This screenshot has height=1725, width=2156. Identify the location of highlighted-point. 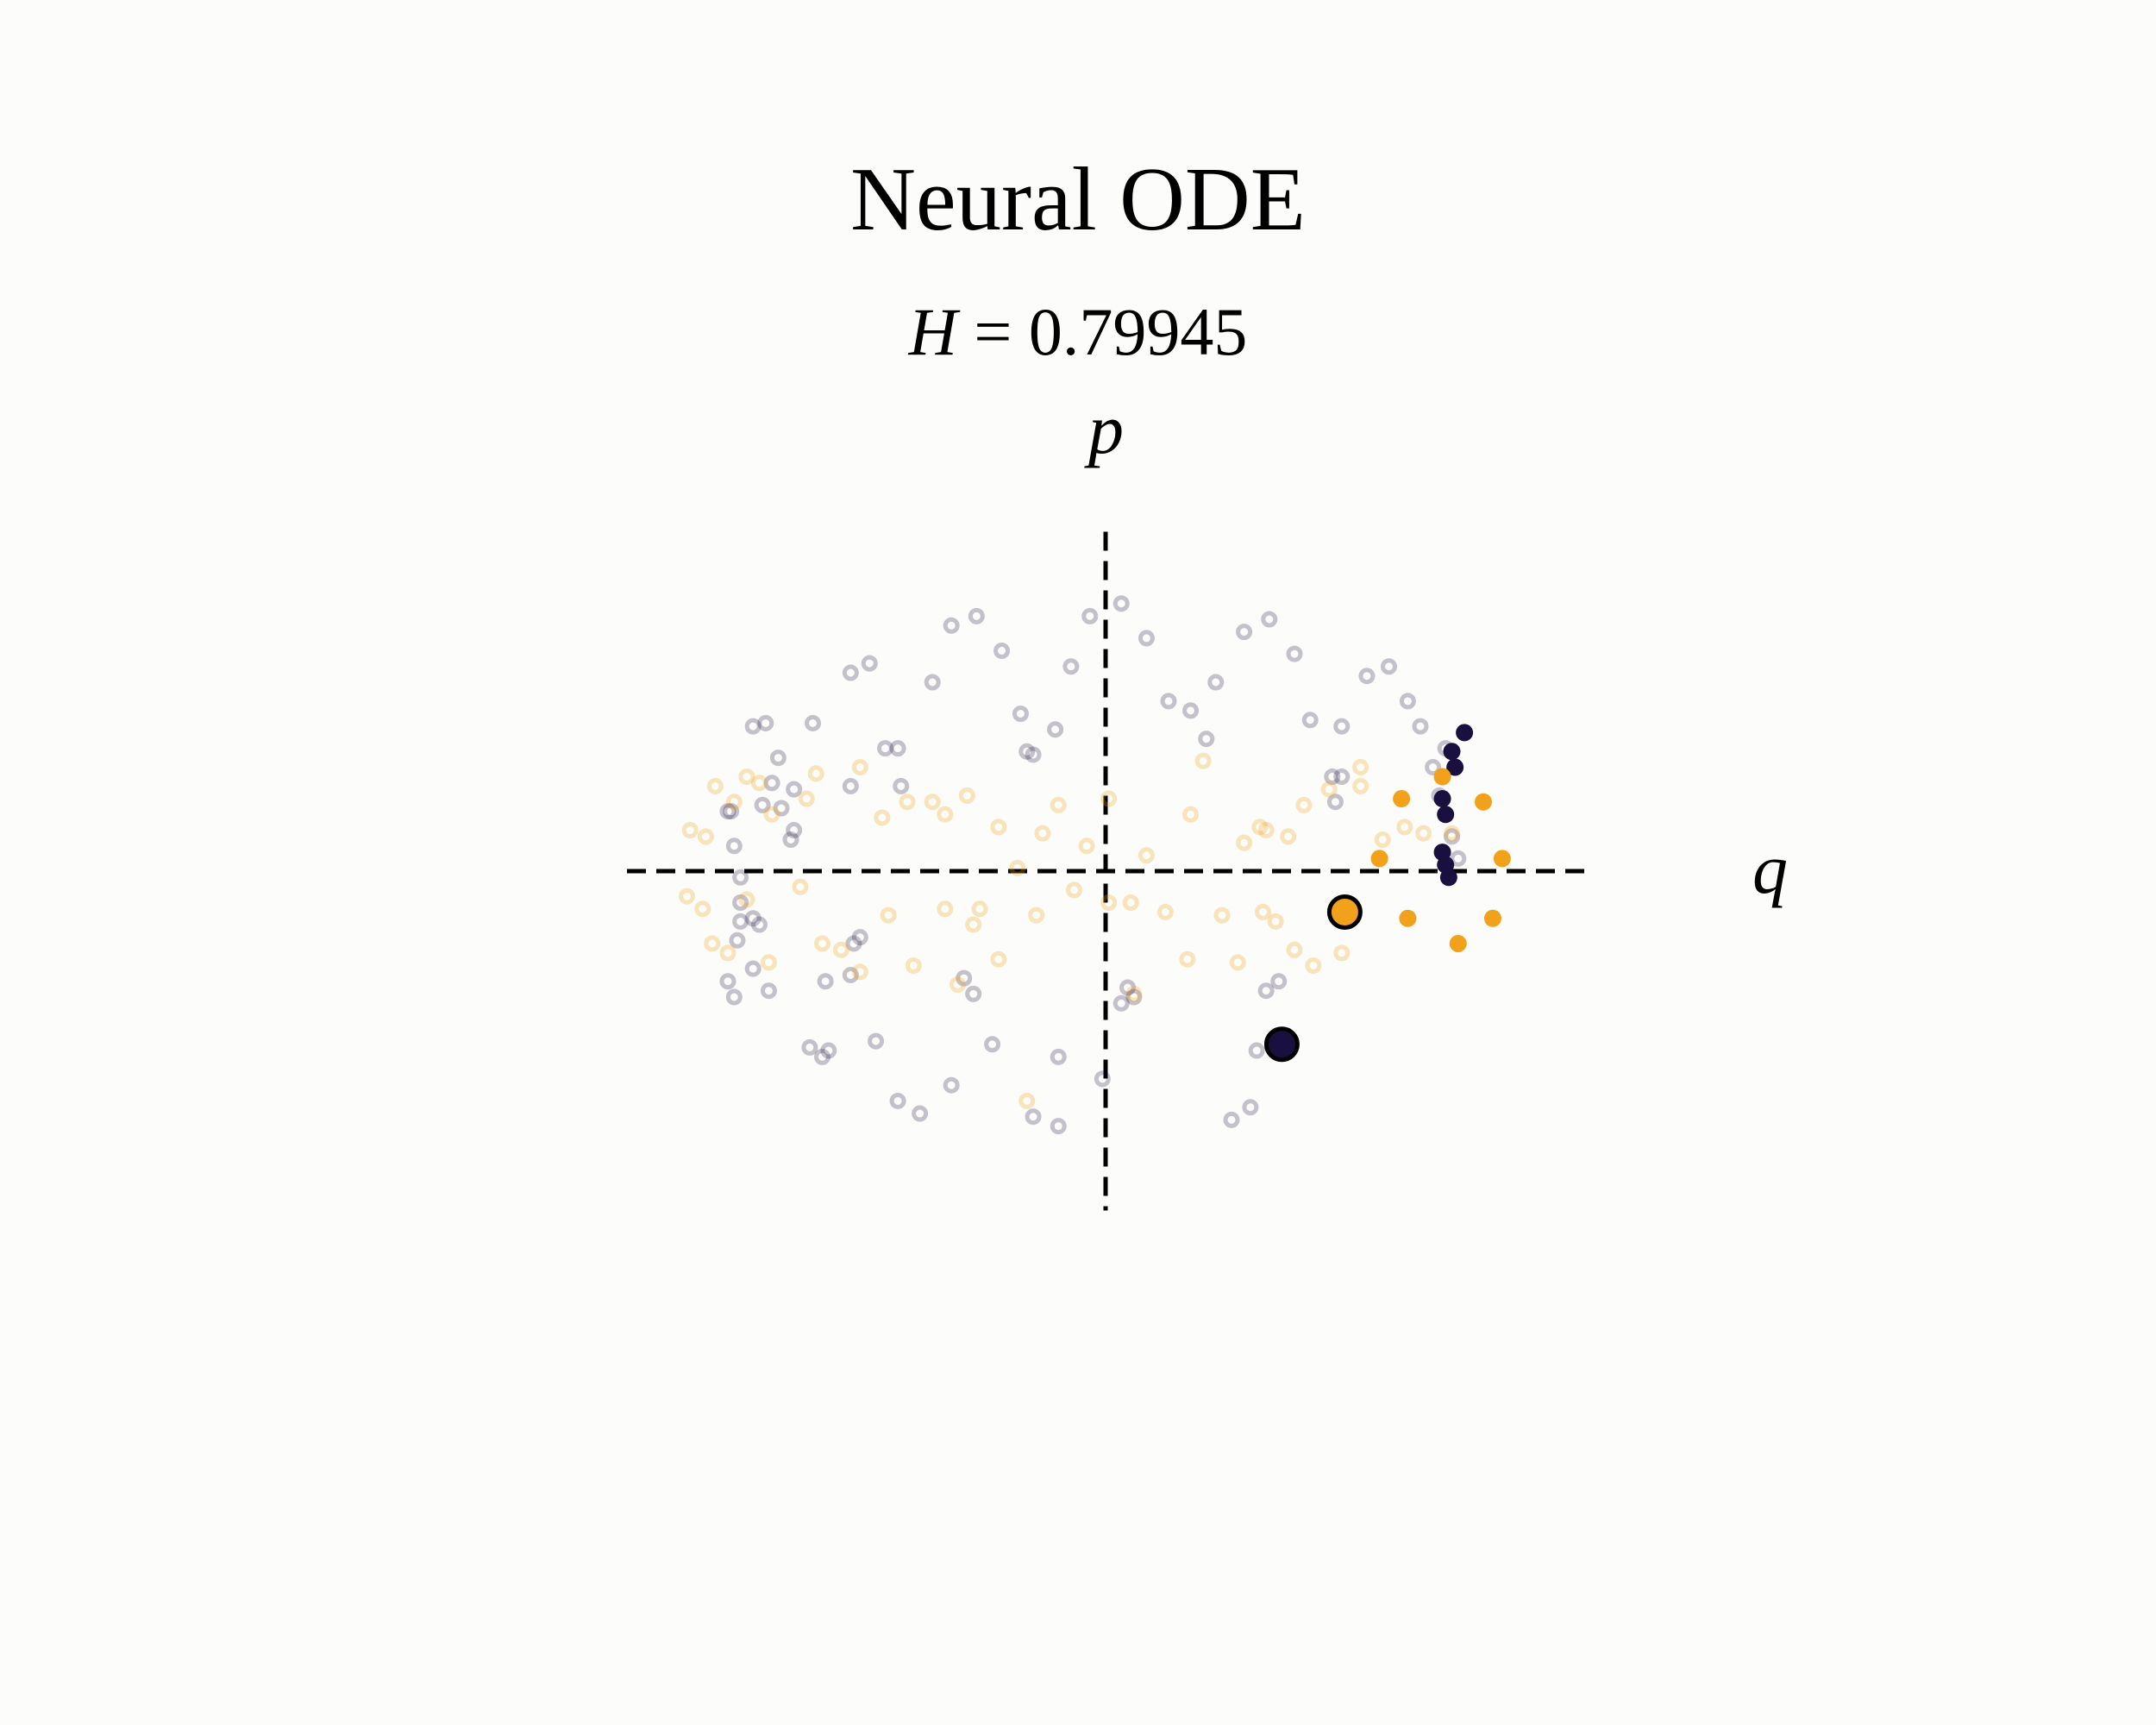
(1344, 912).